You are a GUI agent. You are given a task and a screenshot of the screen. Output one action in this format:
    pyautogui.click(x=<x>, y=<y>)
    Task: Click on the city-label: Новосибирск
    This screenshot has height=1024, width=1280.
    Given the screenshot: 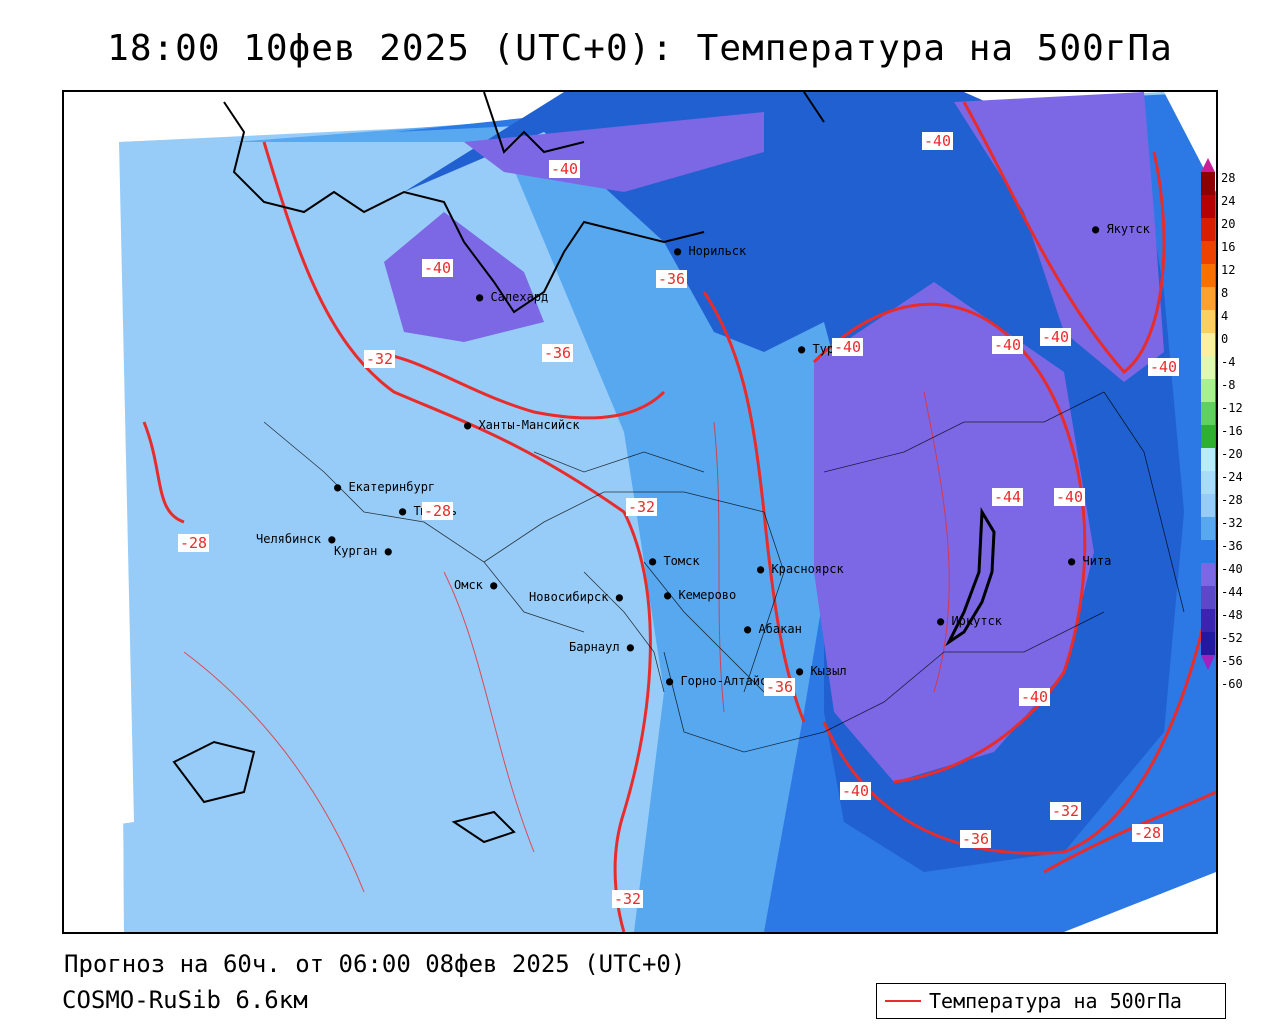 What is the action you would take?
    pyautogui.click(x=569, y=597)
    